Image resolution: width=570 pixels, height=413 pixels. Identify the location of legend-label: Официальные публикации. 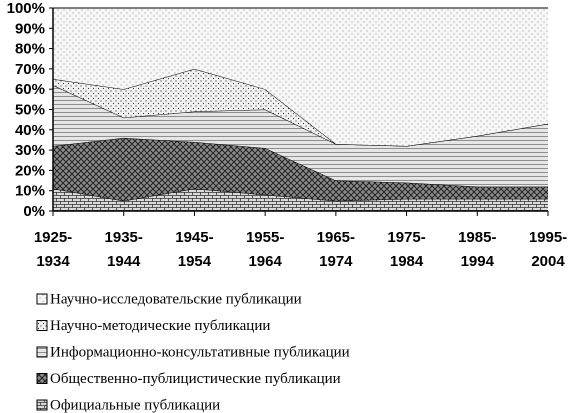
(135, 405).